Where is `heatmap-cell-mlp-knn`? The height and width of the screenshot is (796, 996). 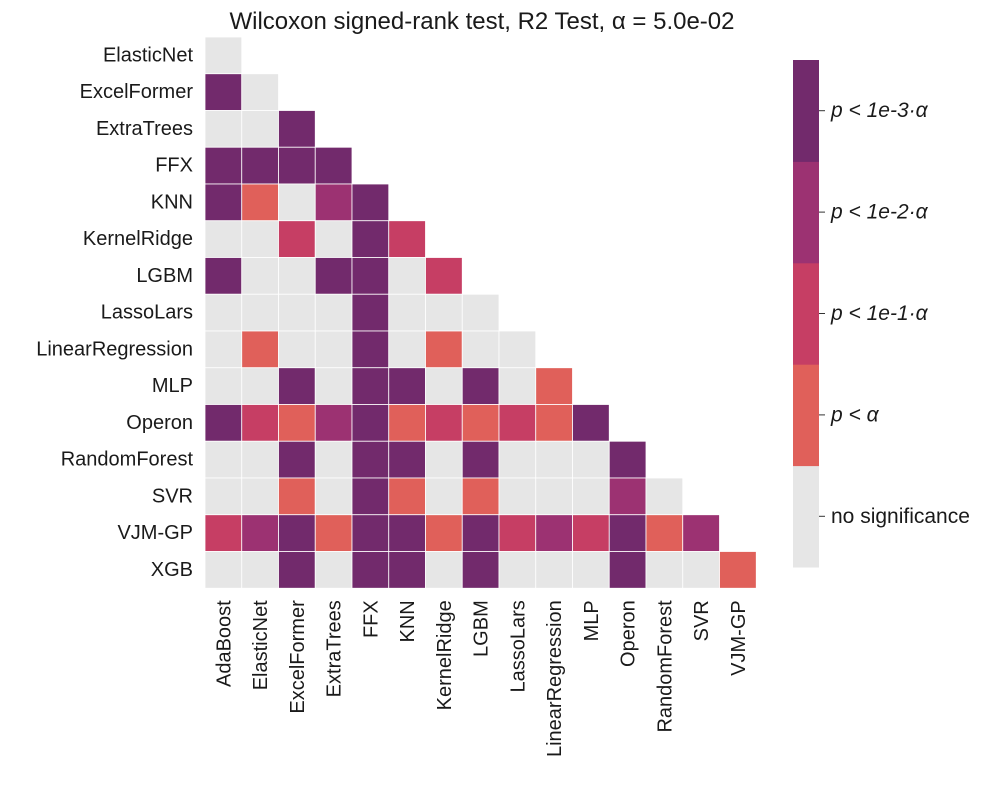 heatmap-cell-mlp-knn is located at coordinates (407, 386).